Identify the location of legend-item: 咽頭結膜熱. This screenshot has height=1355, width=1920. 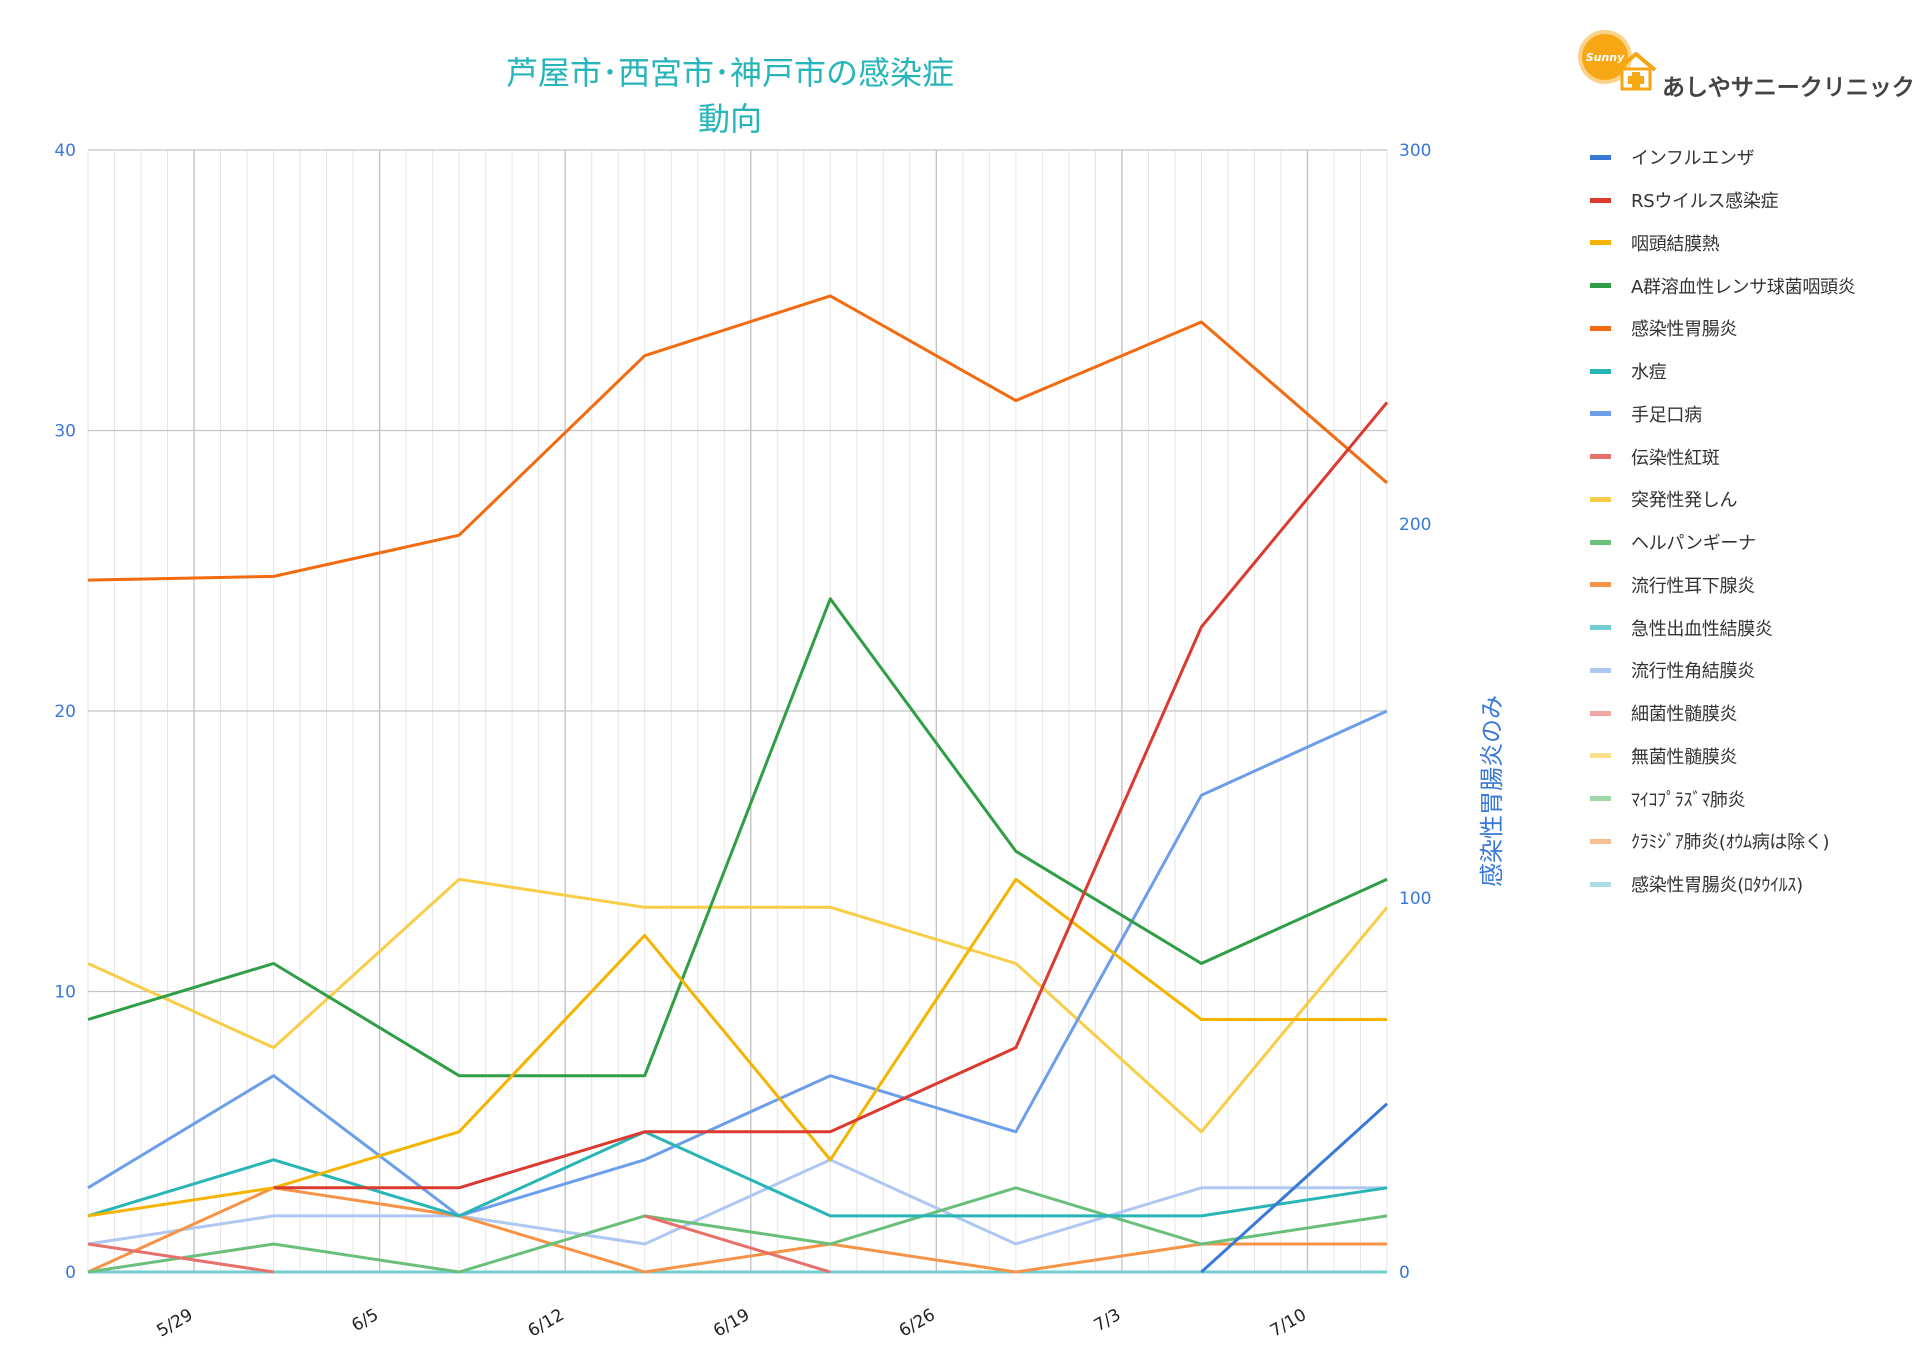
(1755, 243).